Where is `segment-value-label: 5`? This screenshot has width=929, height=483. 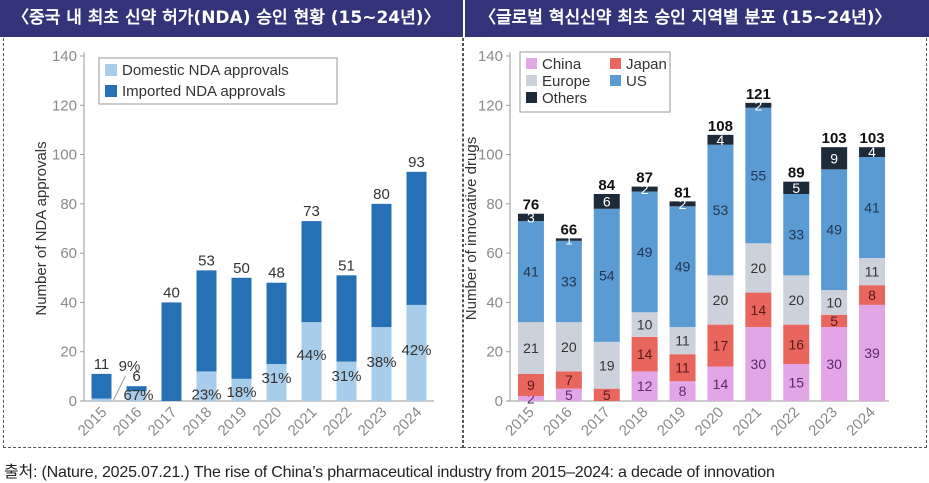
segment-value-label: 5 is located at coordinates (607, 395).